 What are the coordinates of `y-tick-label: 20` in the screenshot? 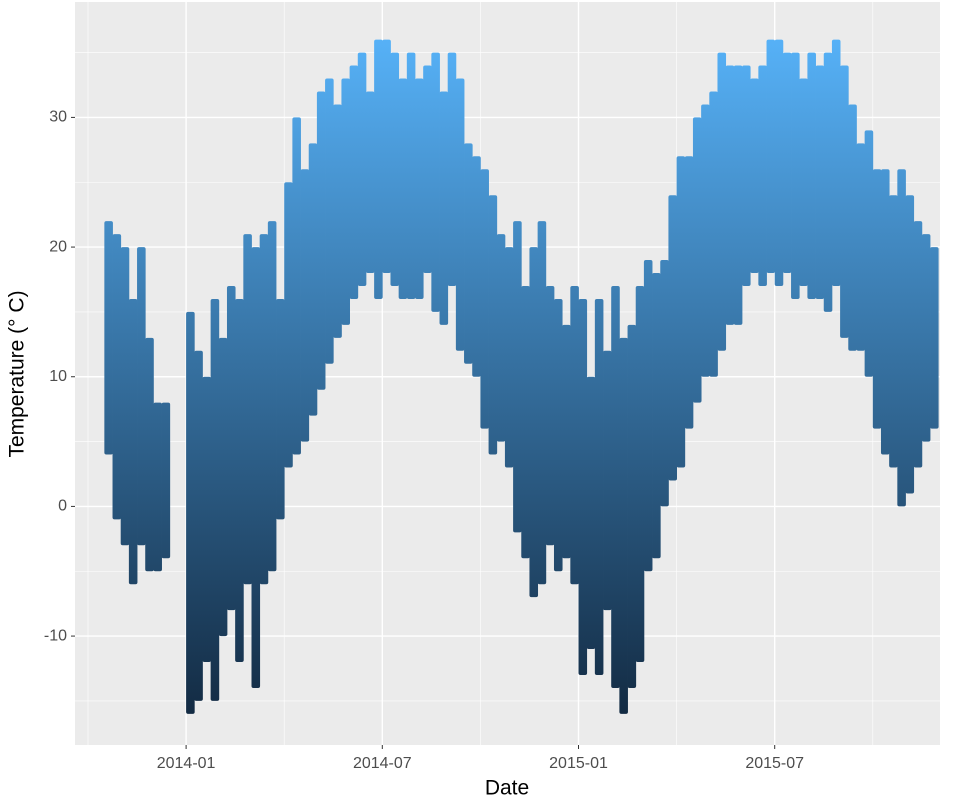 It's located at (58, 246).